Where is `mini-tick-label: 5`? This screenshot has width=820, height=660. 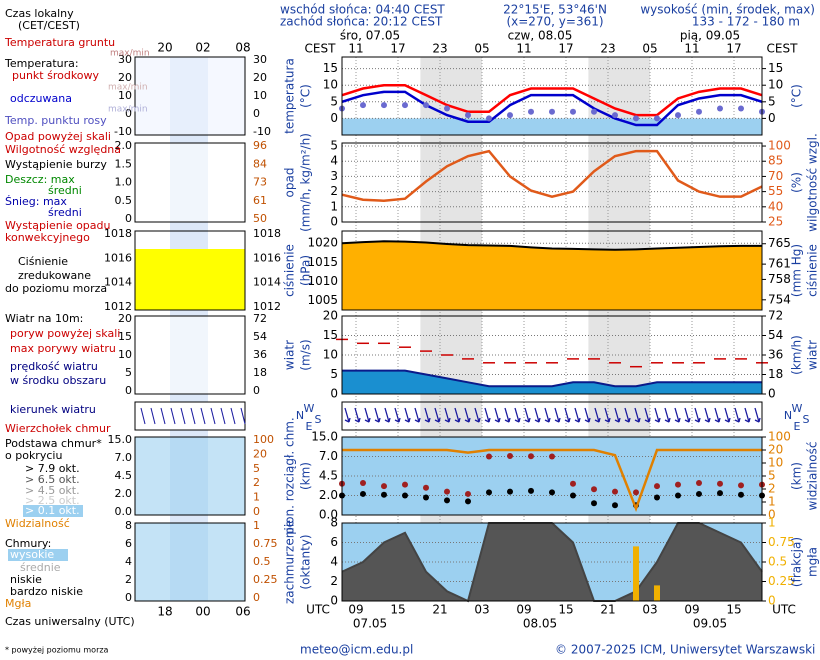
mini-tick-label: 5 is located at coordinates (128, 372).